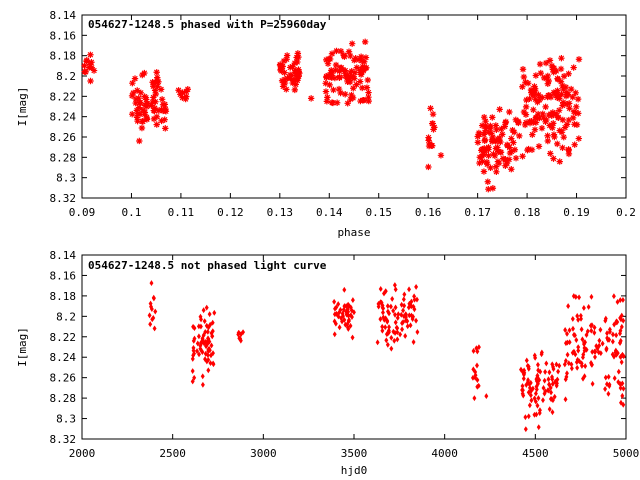  I want to click on y-tick-label: 8.22, so click(63, 337).